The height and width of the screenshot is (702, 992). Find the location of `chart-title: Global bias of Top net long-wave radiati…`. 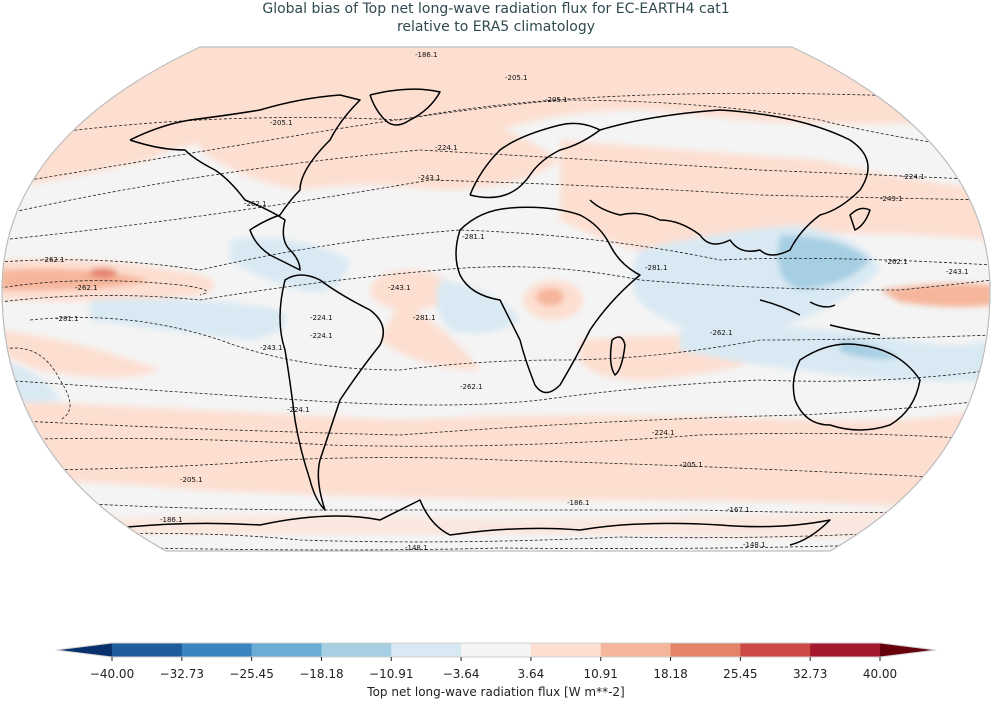

chart-title: Global bias of Top net long-wave radiati… is located at coordinates (496, 18).